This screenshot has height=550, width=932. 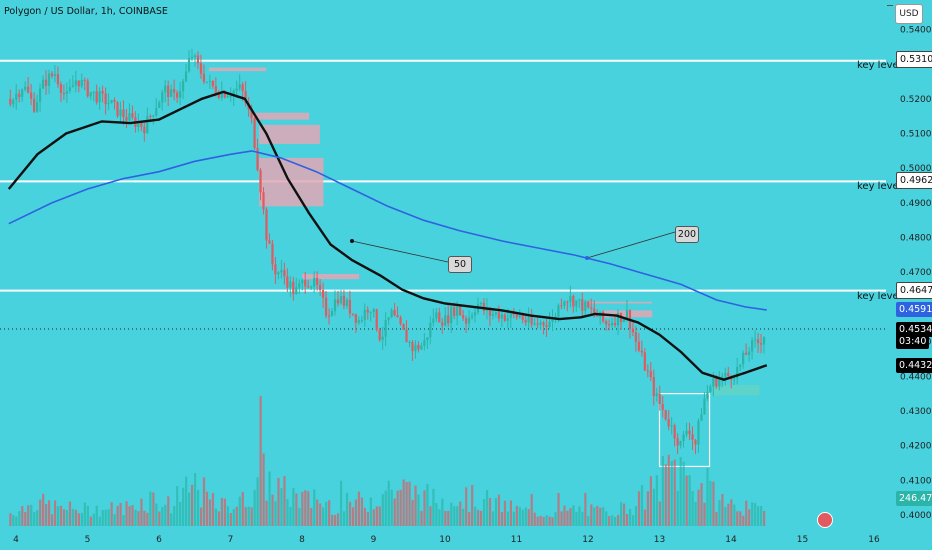 I want to click on event-flag-icon, so click(x=825, y=520).